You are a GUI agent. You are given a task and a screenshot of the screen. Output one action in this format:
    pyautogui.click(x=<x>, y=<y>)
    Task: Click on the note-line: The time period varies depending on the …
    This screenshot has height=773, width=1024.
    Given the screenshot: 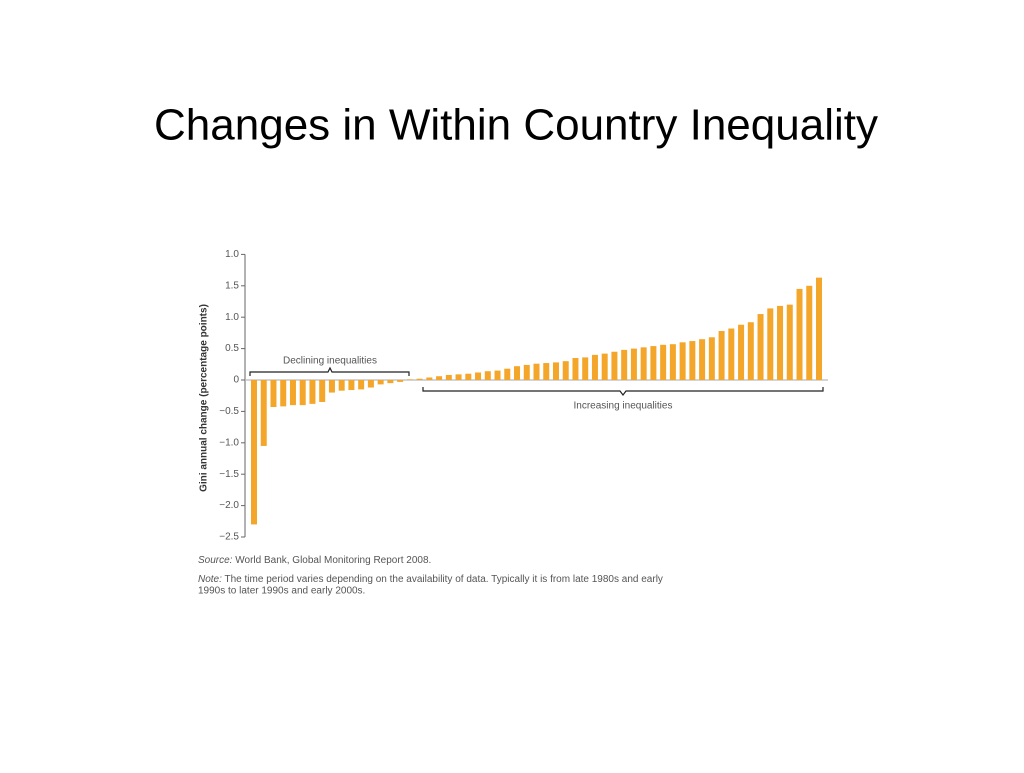 What is the action you would take?
    pyautogui.click(x=444, y=579)
    